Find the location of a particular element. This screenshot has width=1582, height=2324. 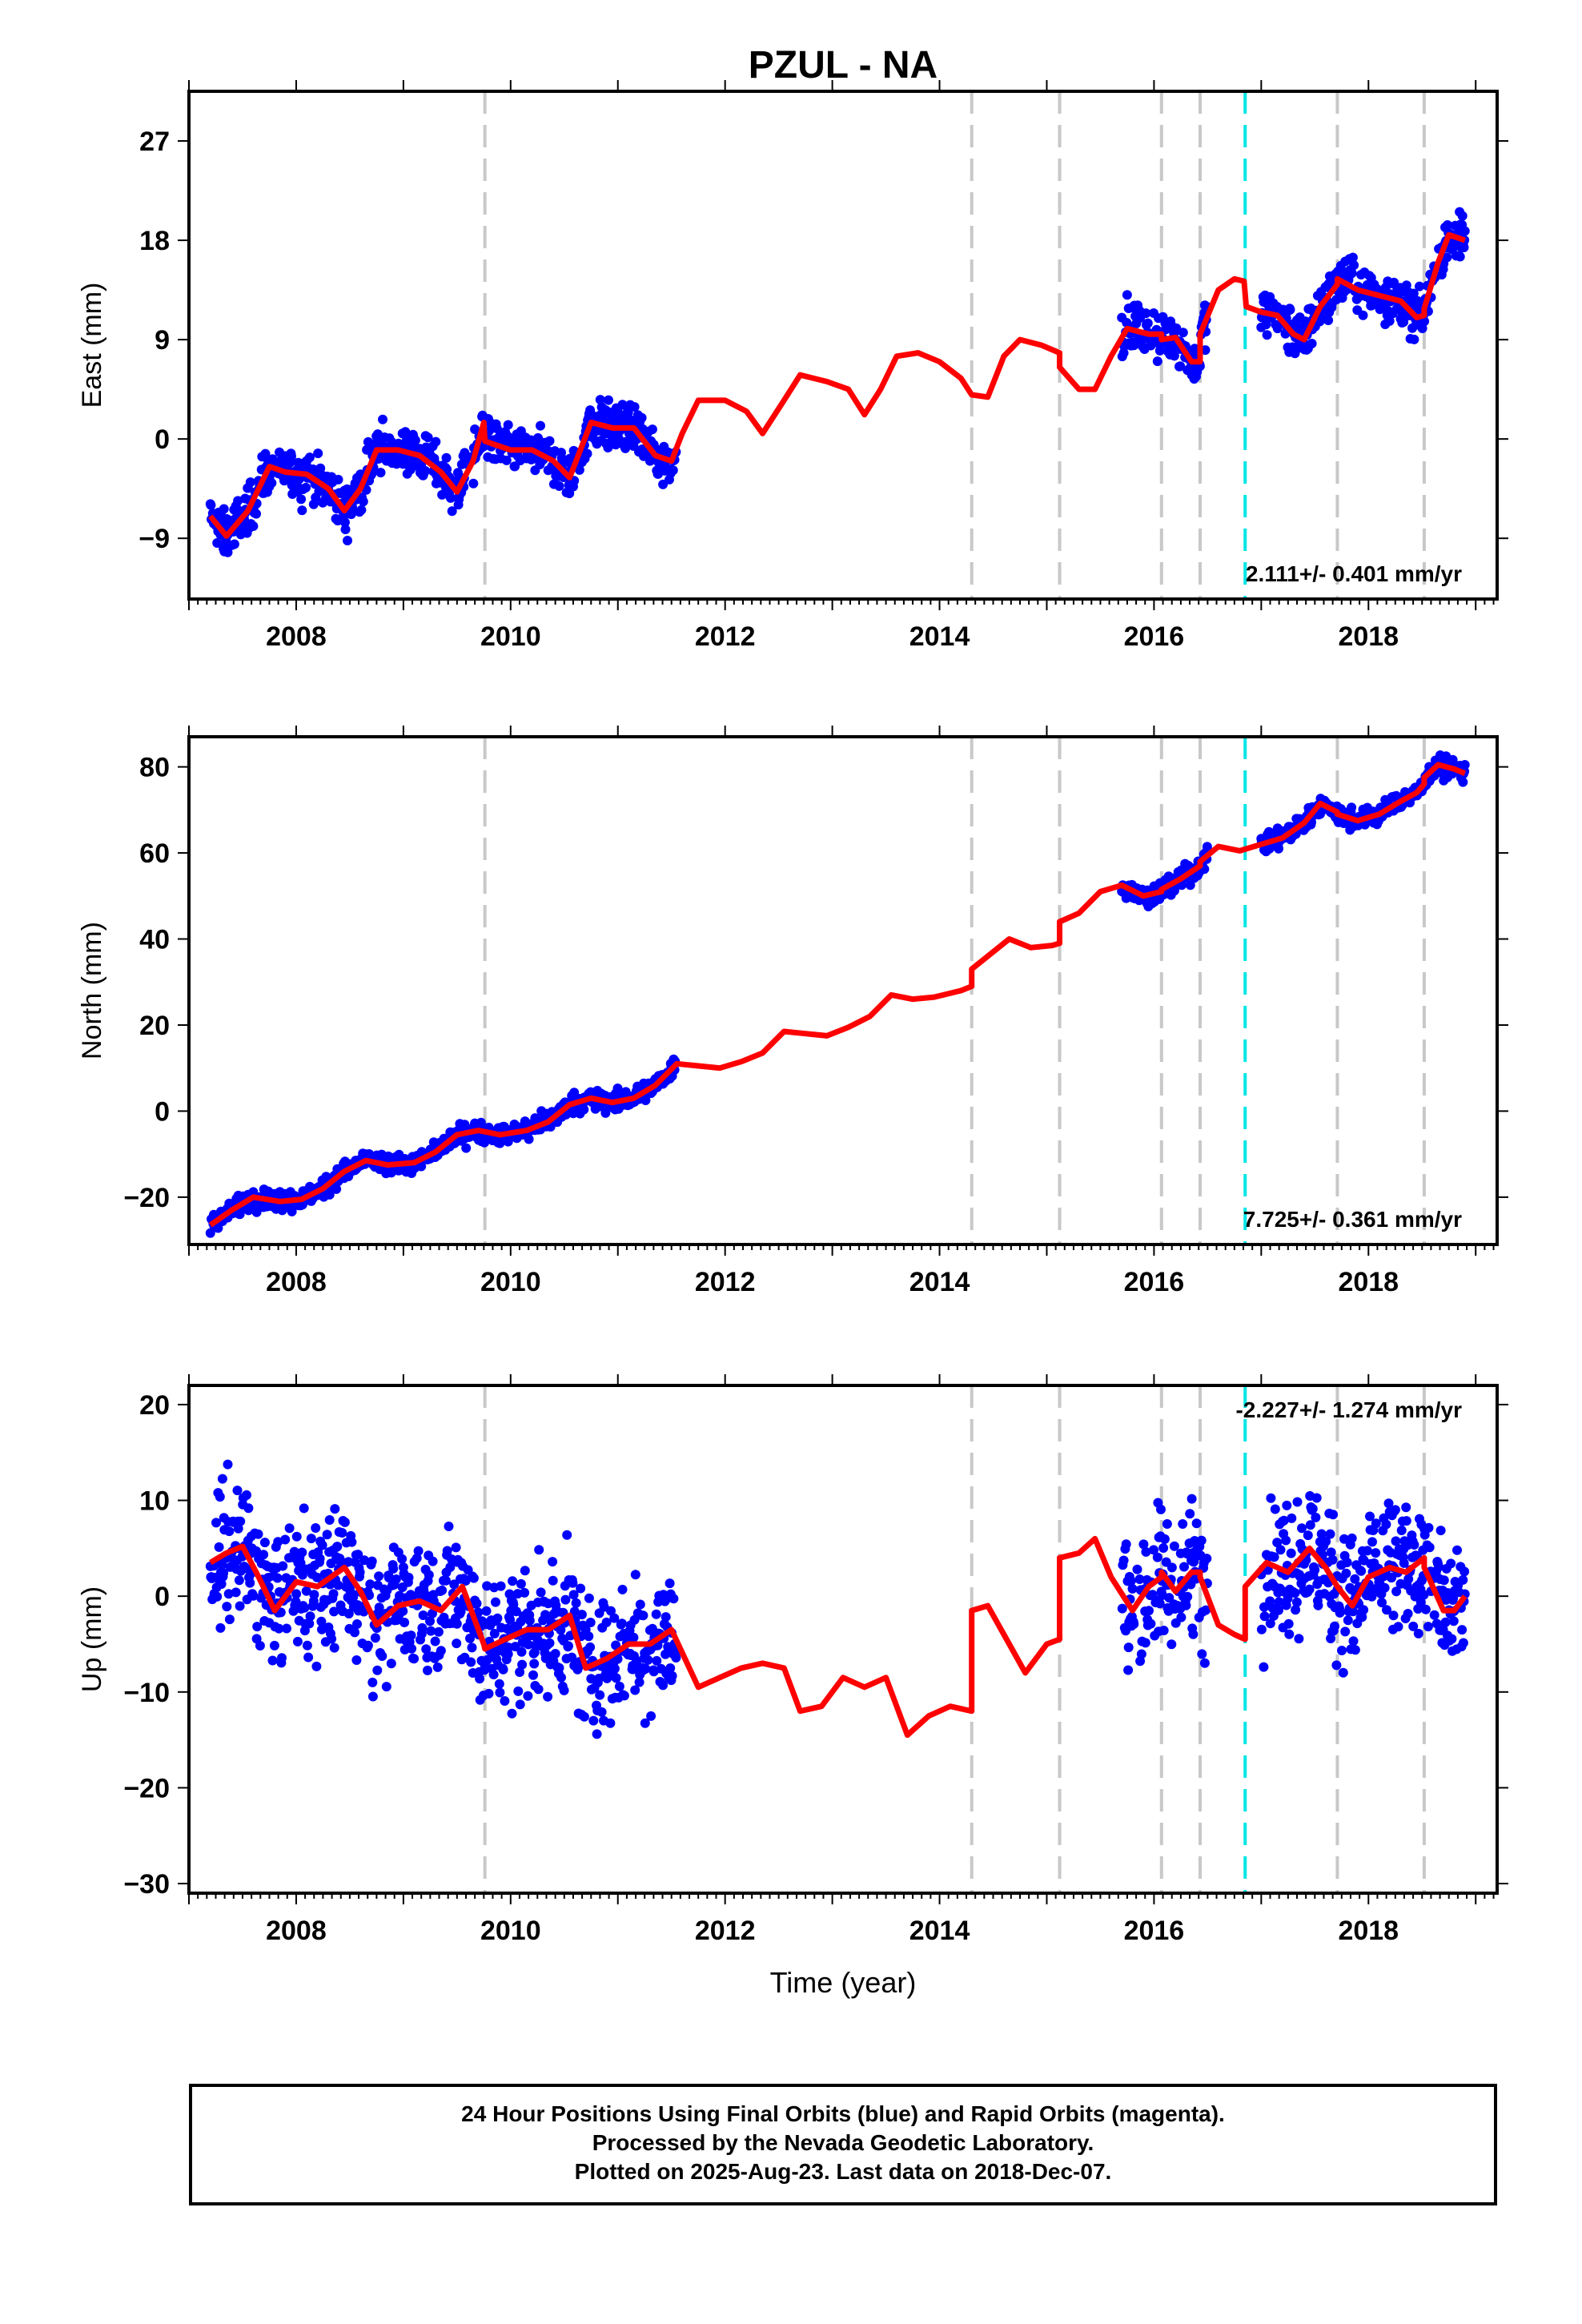

rate-annotation: 2.111+/- 0.401 mm/yr is located at coordinates (1354, 573).